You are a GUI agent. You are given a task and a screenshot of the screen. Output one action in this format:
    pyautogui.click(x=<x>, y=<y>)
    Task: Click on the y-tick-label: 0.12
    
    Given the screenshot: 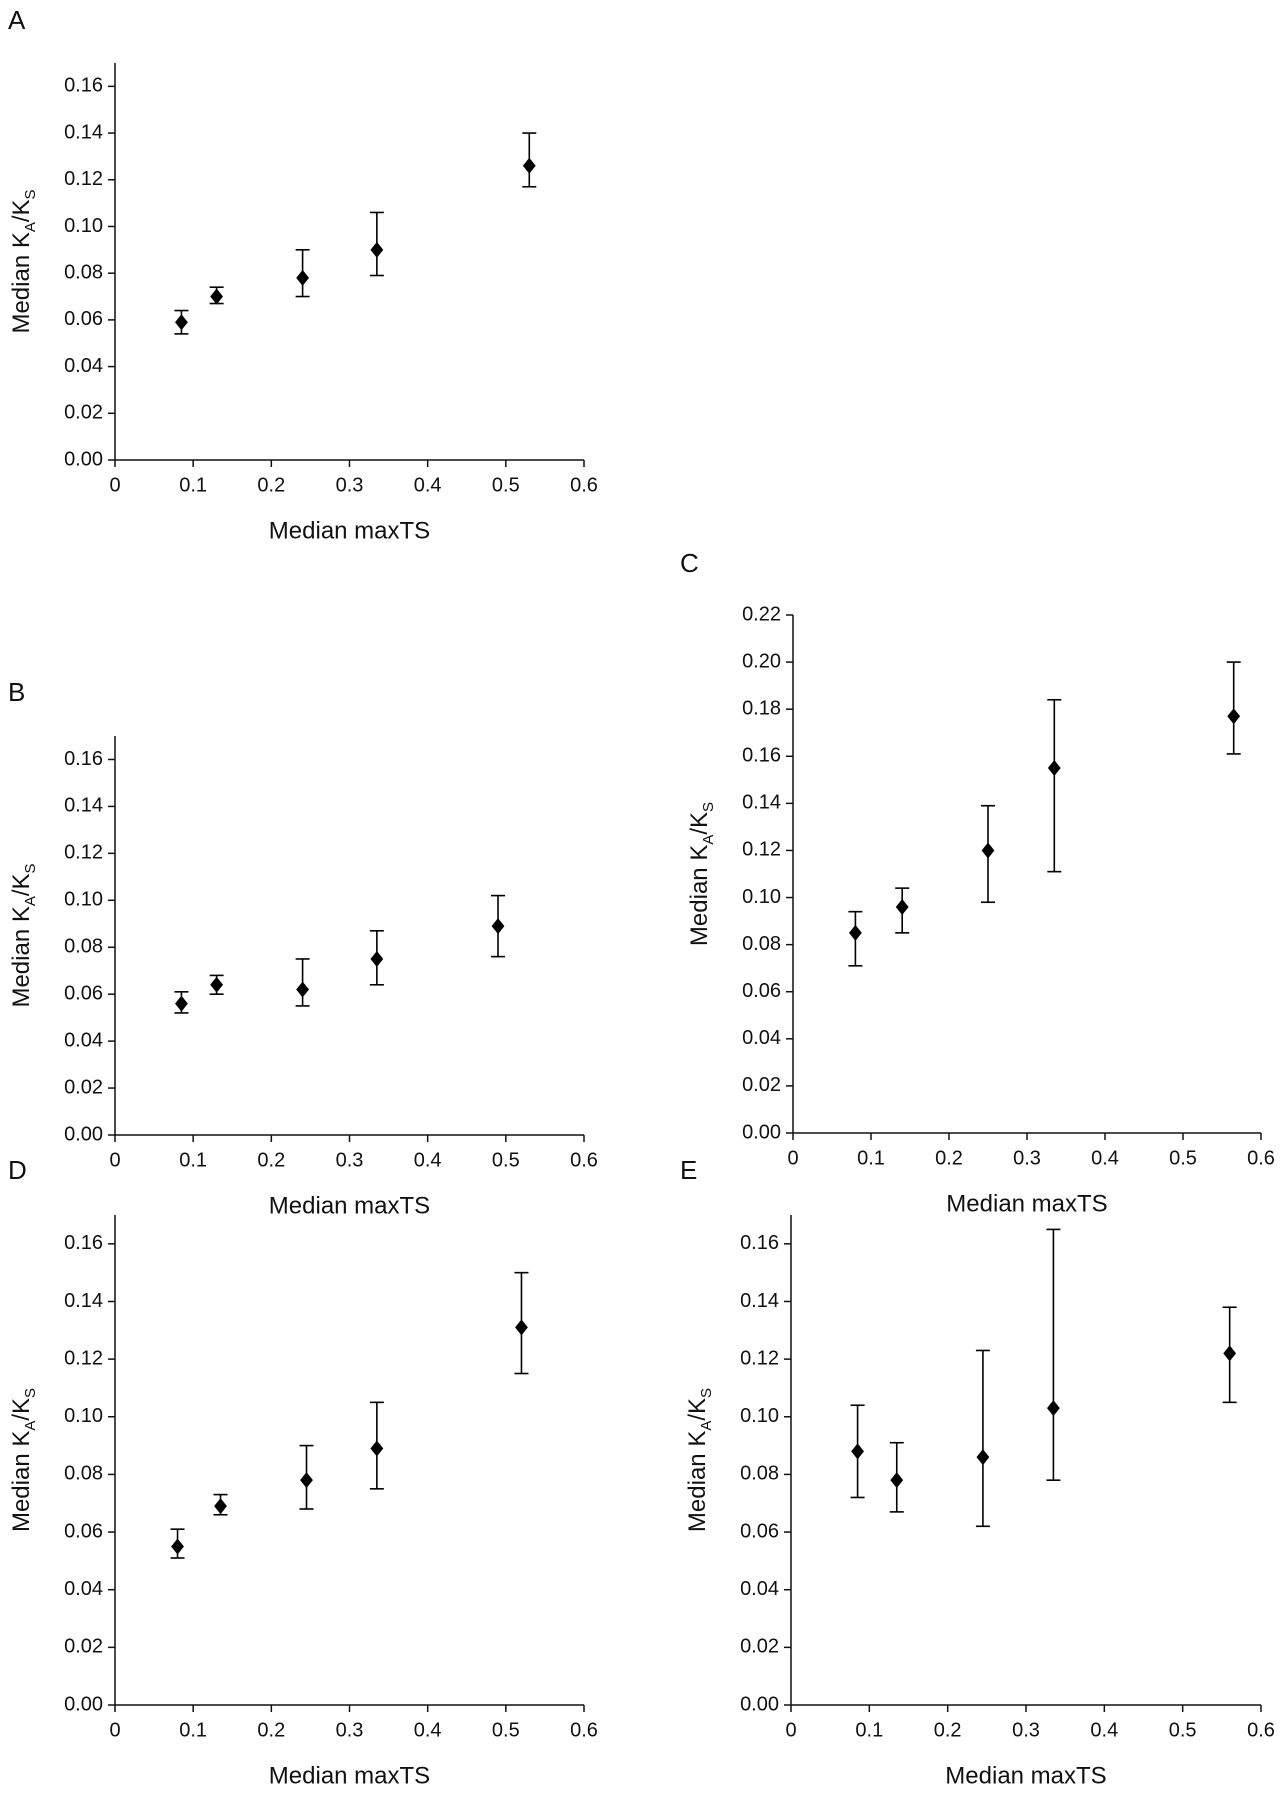 What is the action you would take?
    pyautogui.click(x=83, y=179)
    